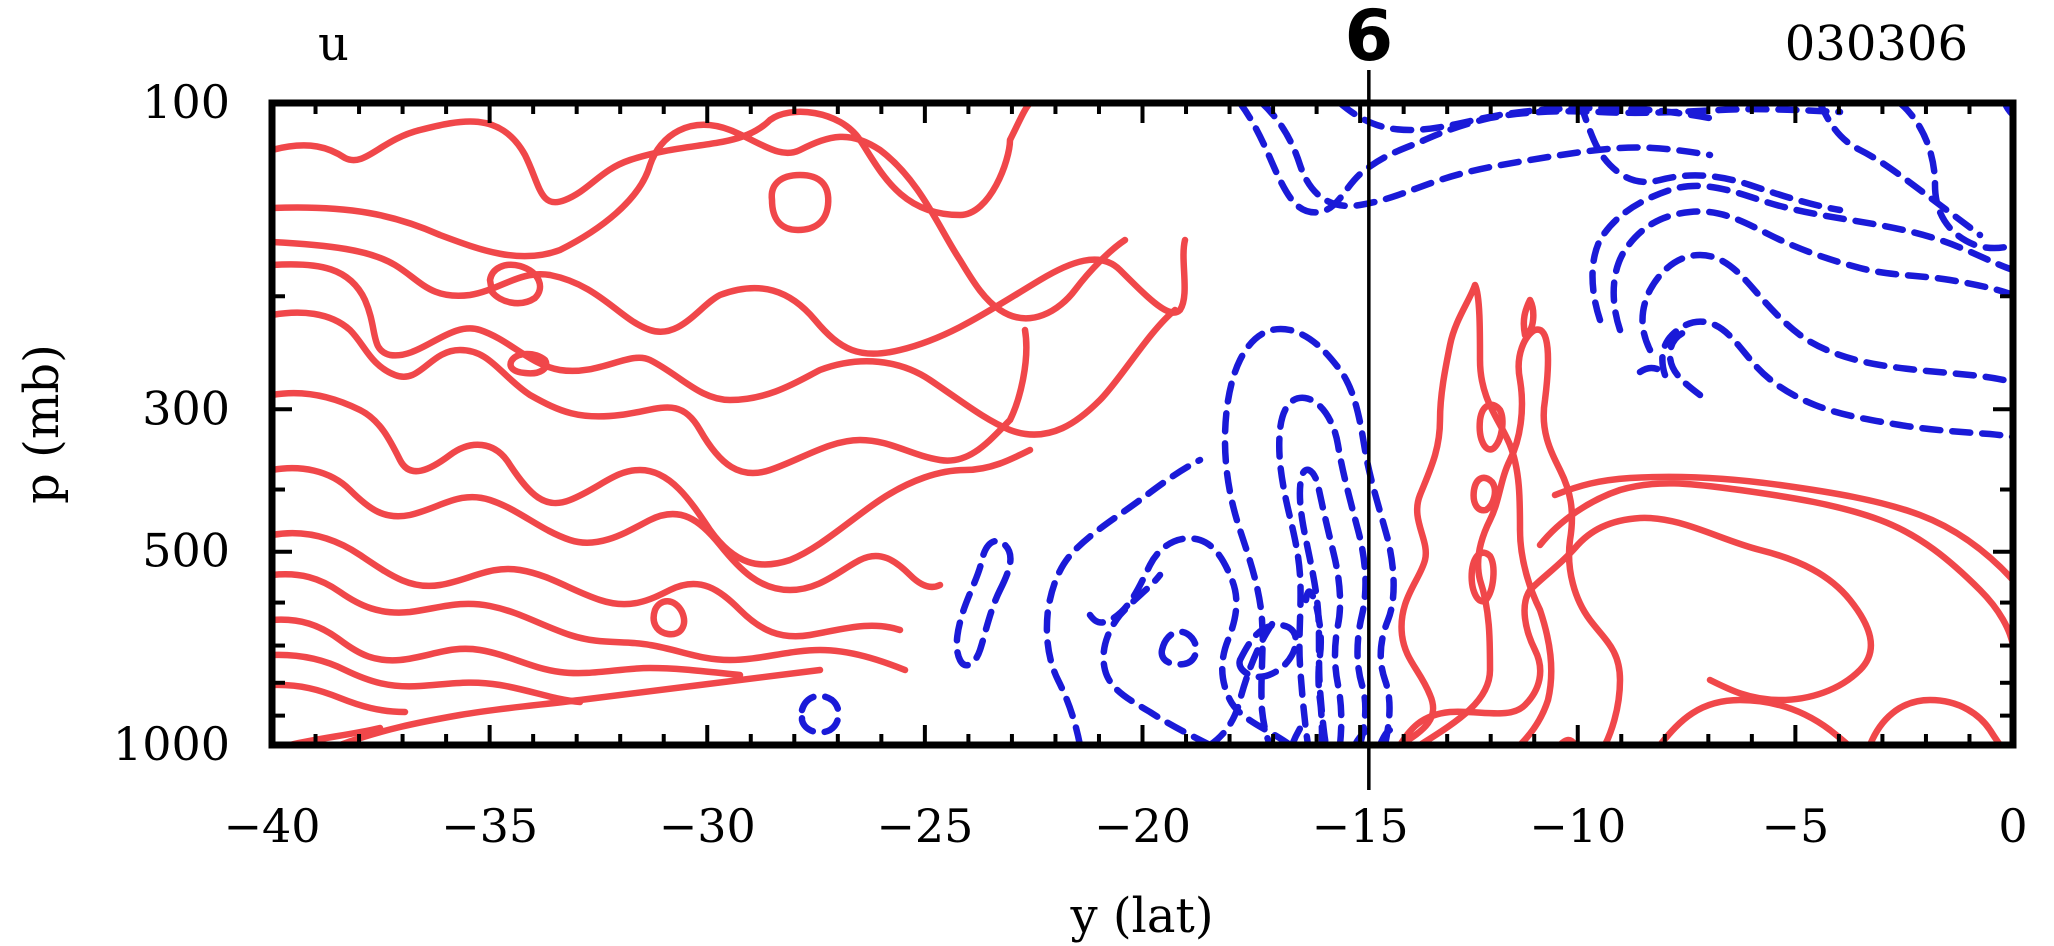 The height and width of the screenshot is (946, 2054). Describe the element at coordinates (42, 424) in the screenshot. I see `y-axis-title: p (mb)` at that location.